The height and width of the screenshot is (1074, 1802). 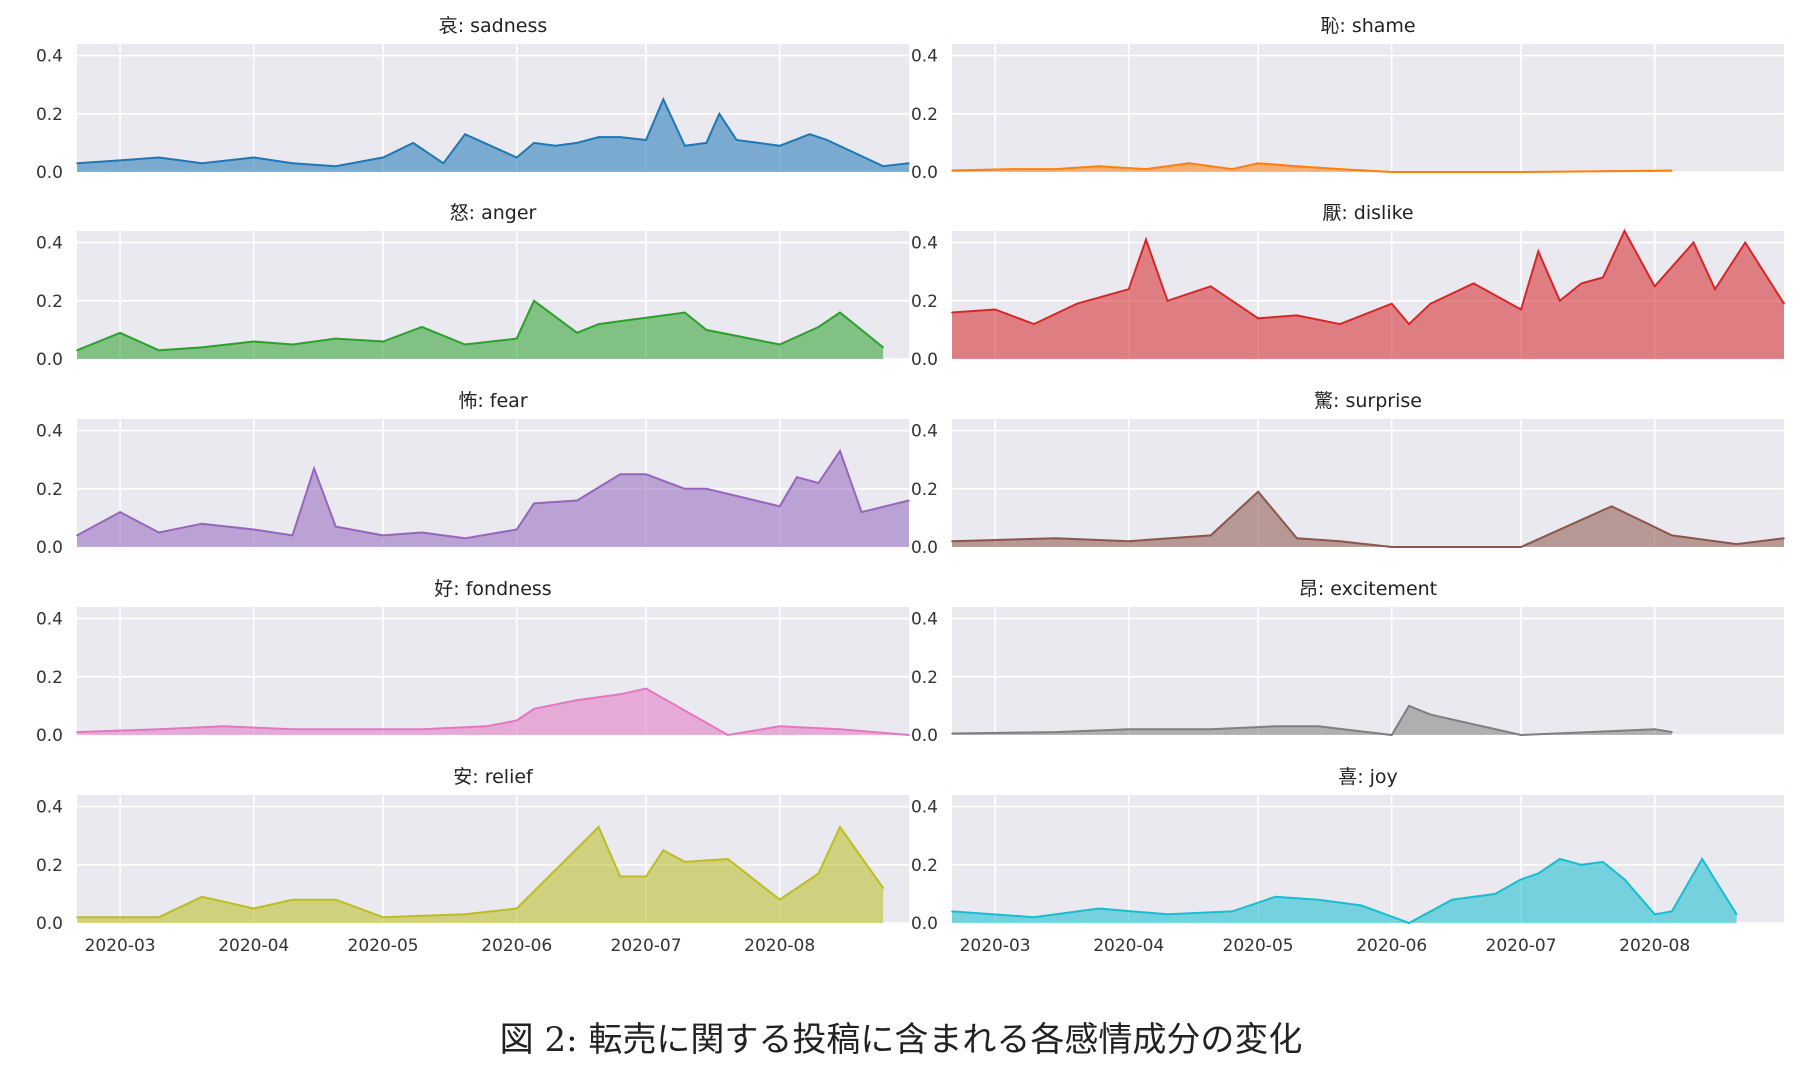 I want to click on x-tick-label: 2020-04, so click(x=1128, y=946).